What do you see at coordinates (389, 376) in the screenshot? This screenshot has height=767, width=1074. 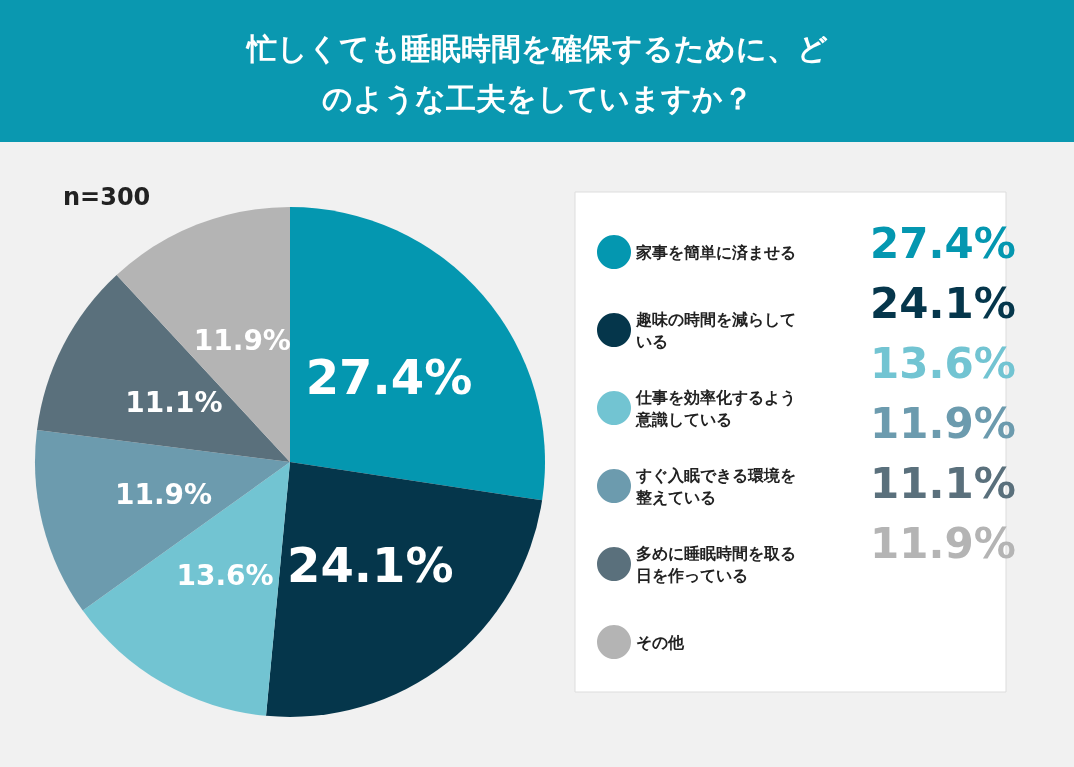 I see `data-label: 27.4%` at bounding box center [389, 376].